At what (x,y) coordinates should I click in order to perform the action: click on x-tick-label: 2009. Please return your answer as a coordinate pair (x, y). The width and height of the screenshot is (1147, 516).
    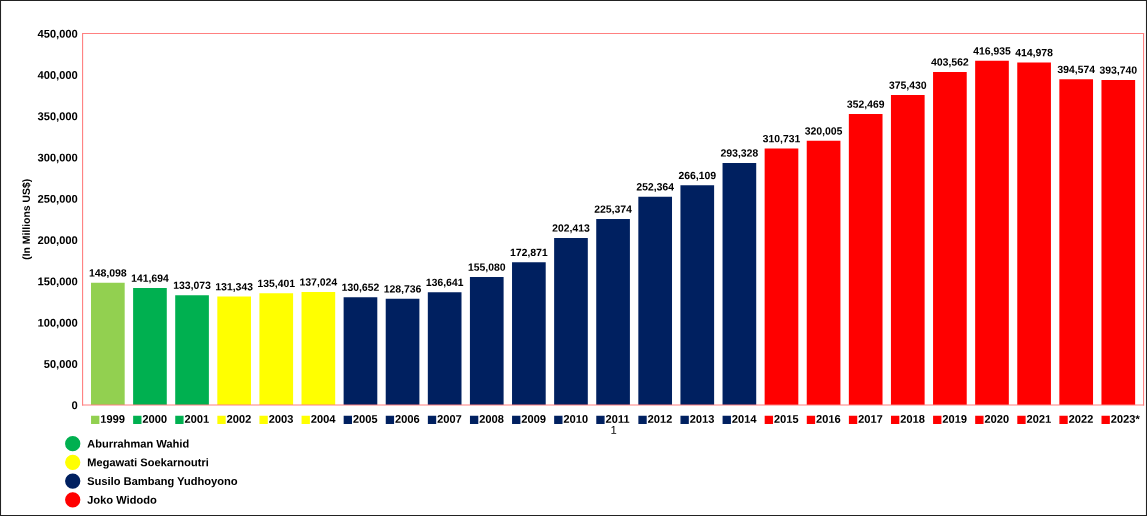
    Looking at the image, I should click on (533, 419).